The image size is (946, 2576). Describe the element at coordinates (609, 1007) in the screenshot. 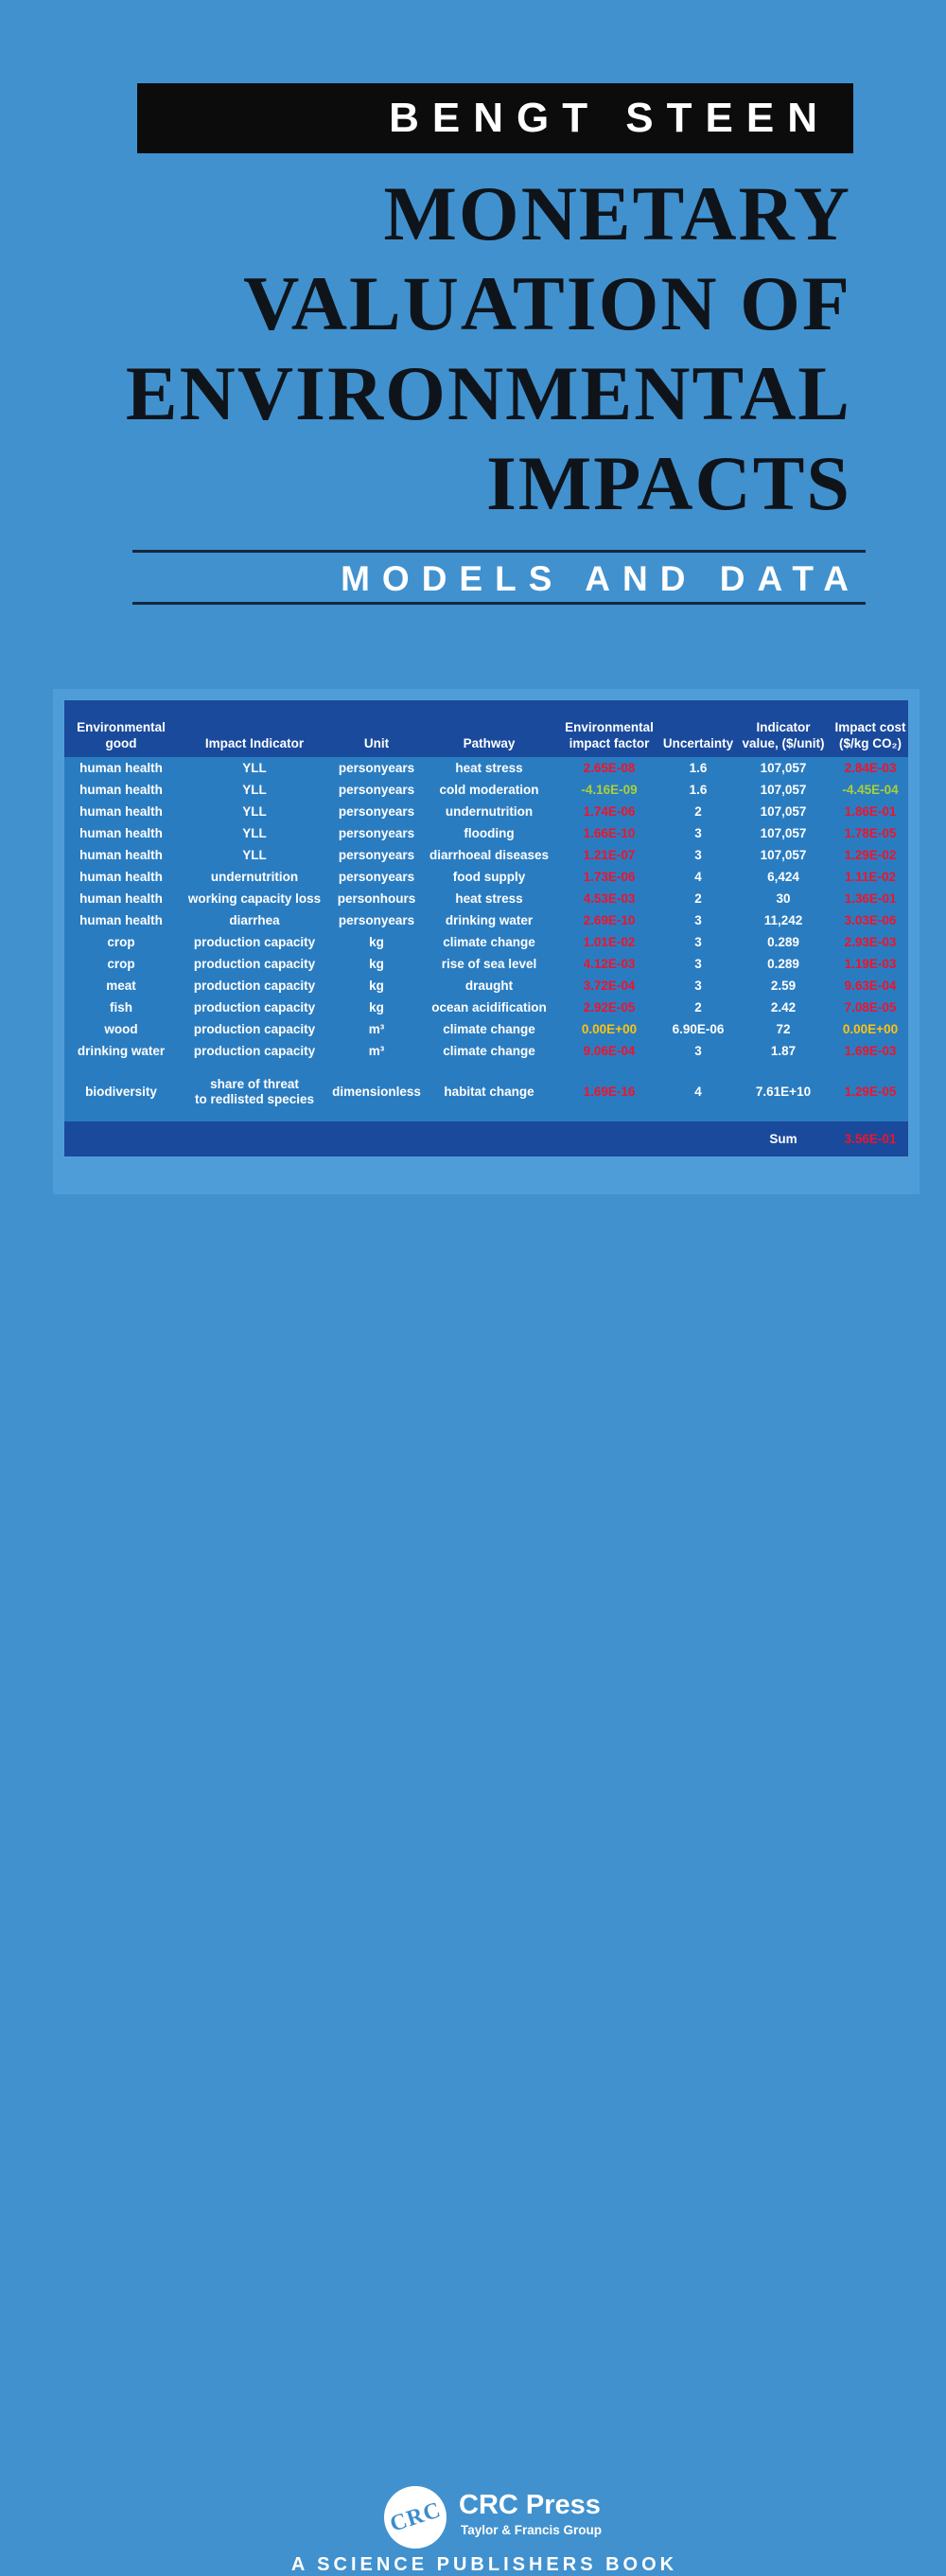

I see `cell-impact-factor: 2.92E-05` at that location.